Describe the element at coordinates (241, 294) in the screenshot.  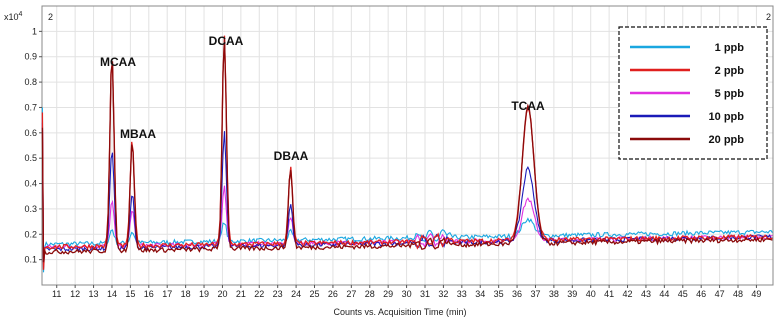
I see `x-tick-label: 21` at that location.